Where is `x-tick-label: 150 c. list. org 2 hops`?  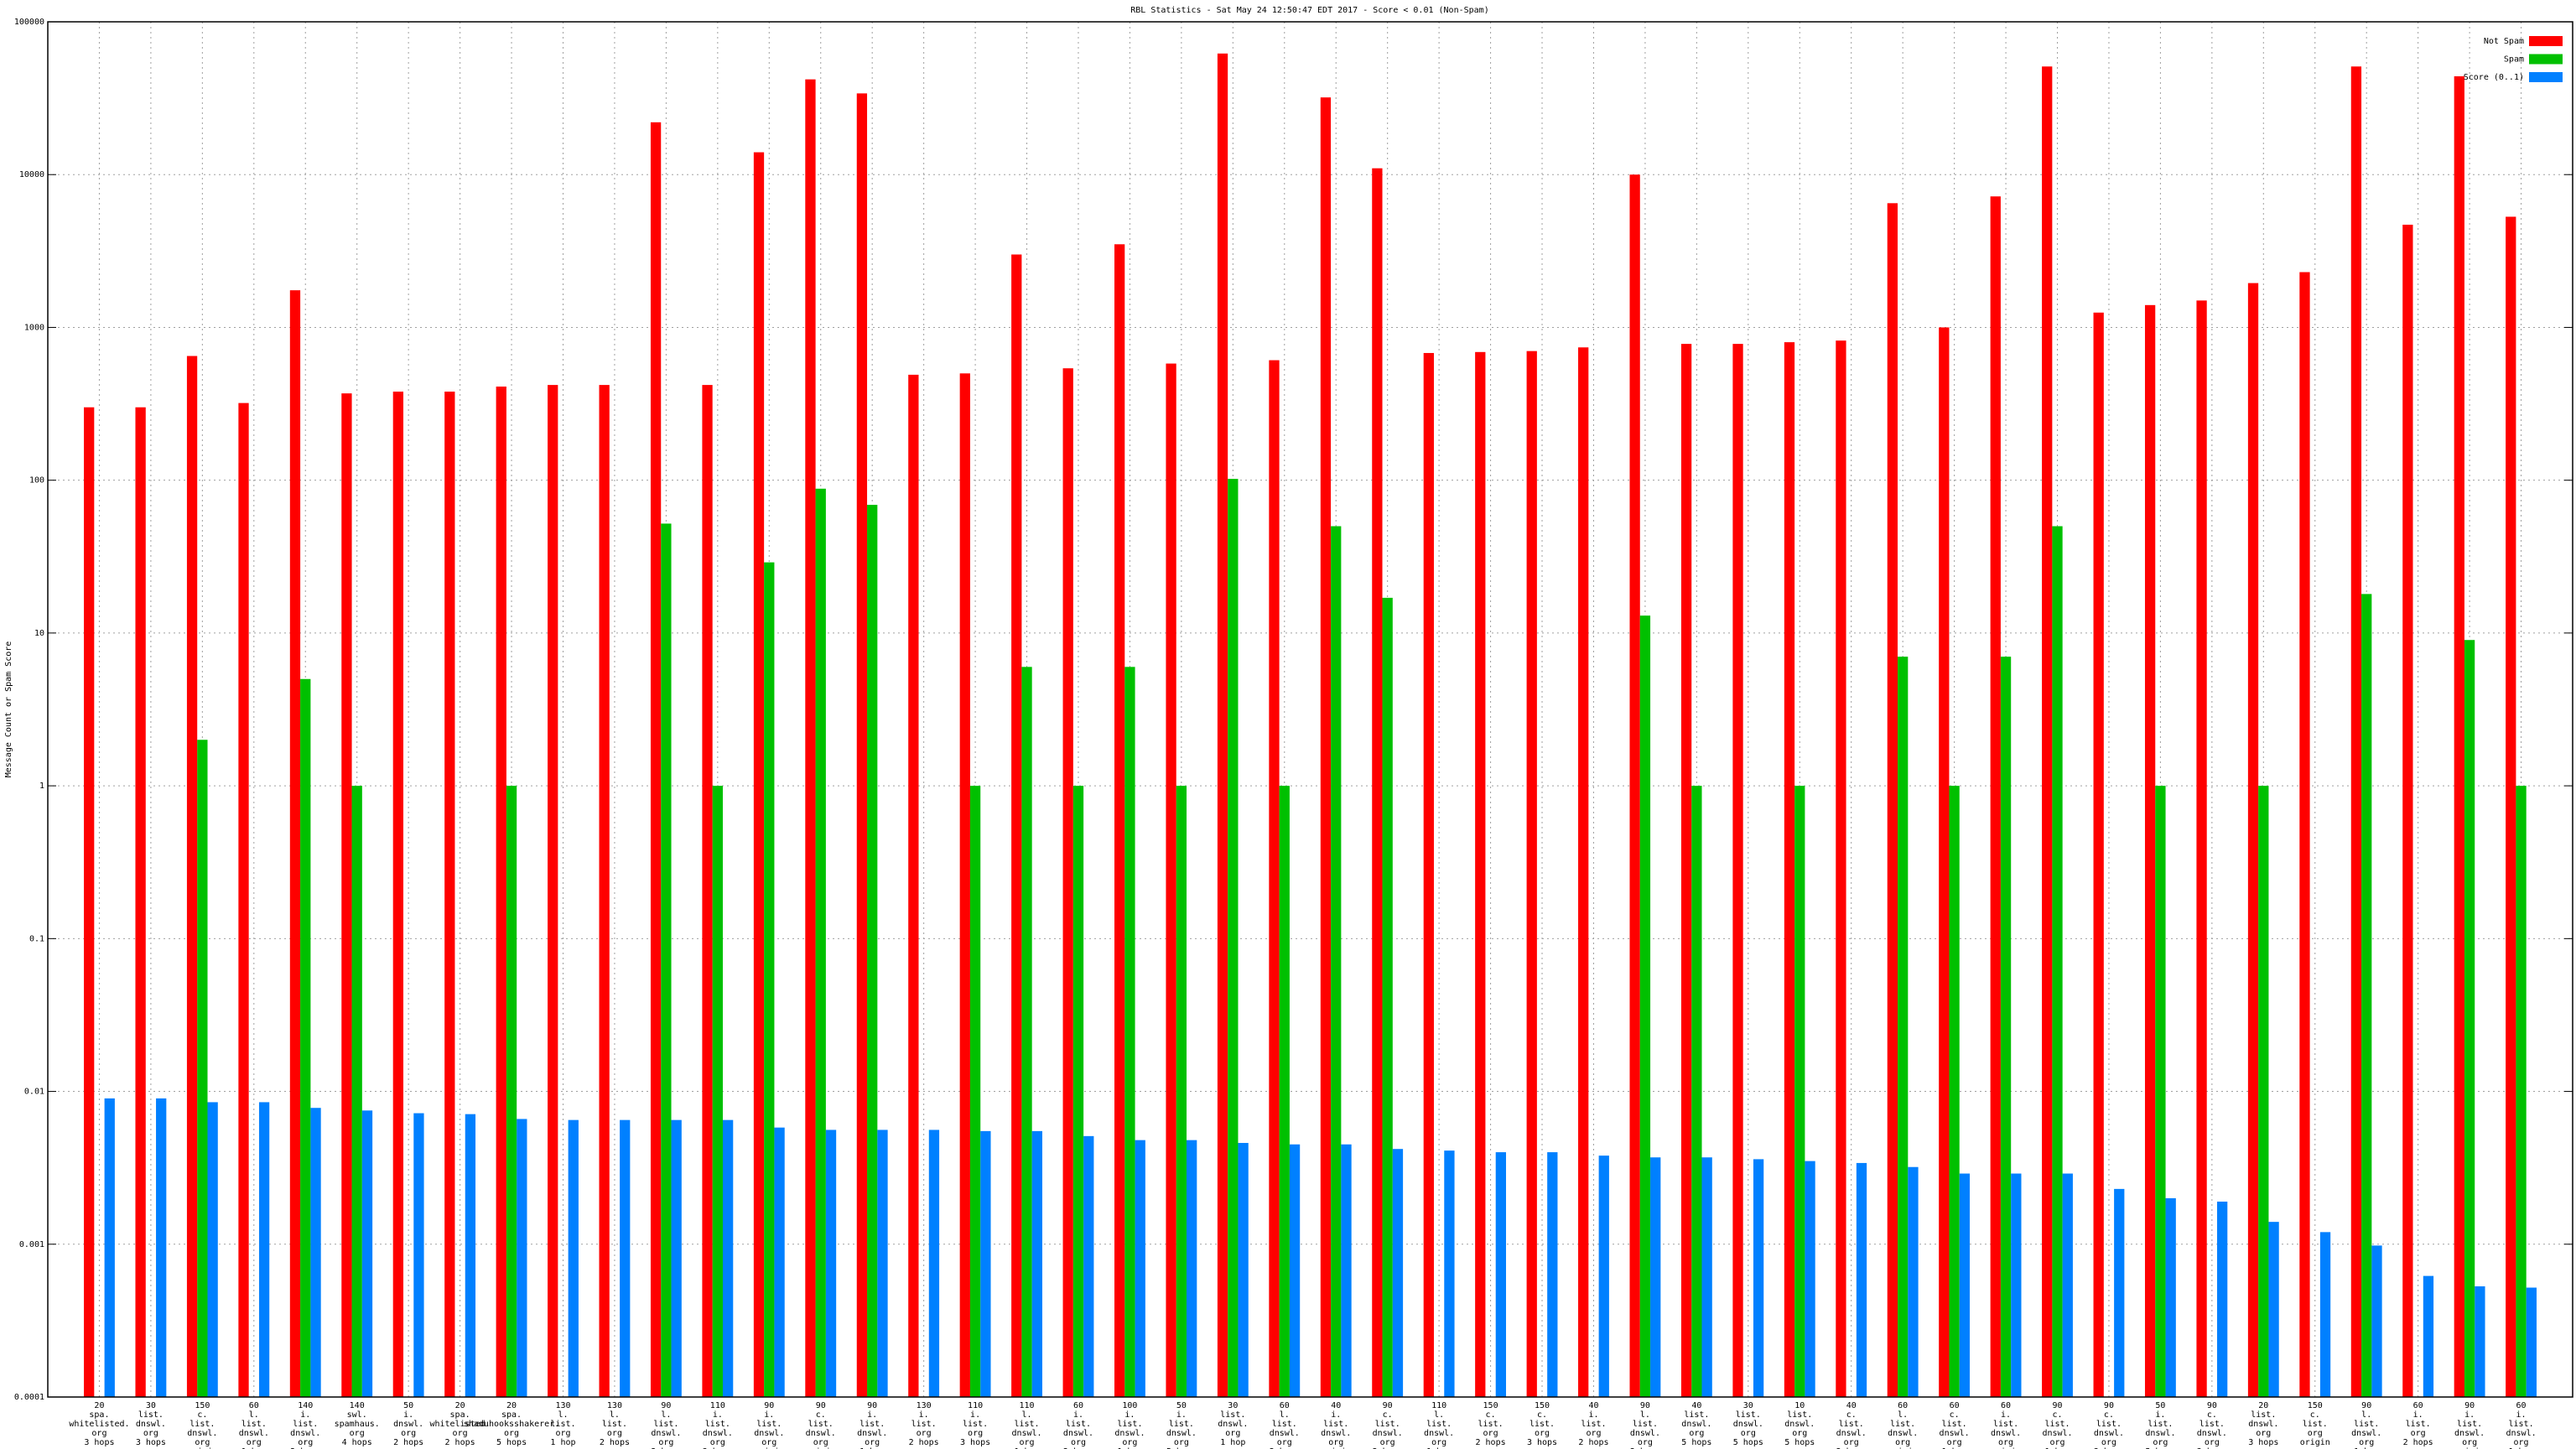
x-tick-label: 150 c. list. org 2 hops is located at coordinates (1491, 1424).